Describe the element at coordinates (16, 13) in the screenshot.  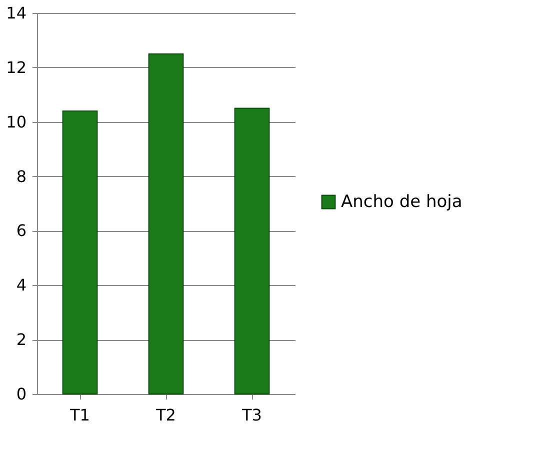
I see `y-tick-label: 14` at that location.